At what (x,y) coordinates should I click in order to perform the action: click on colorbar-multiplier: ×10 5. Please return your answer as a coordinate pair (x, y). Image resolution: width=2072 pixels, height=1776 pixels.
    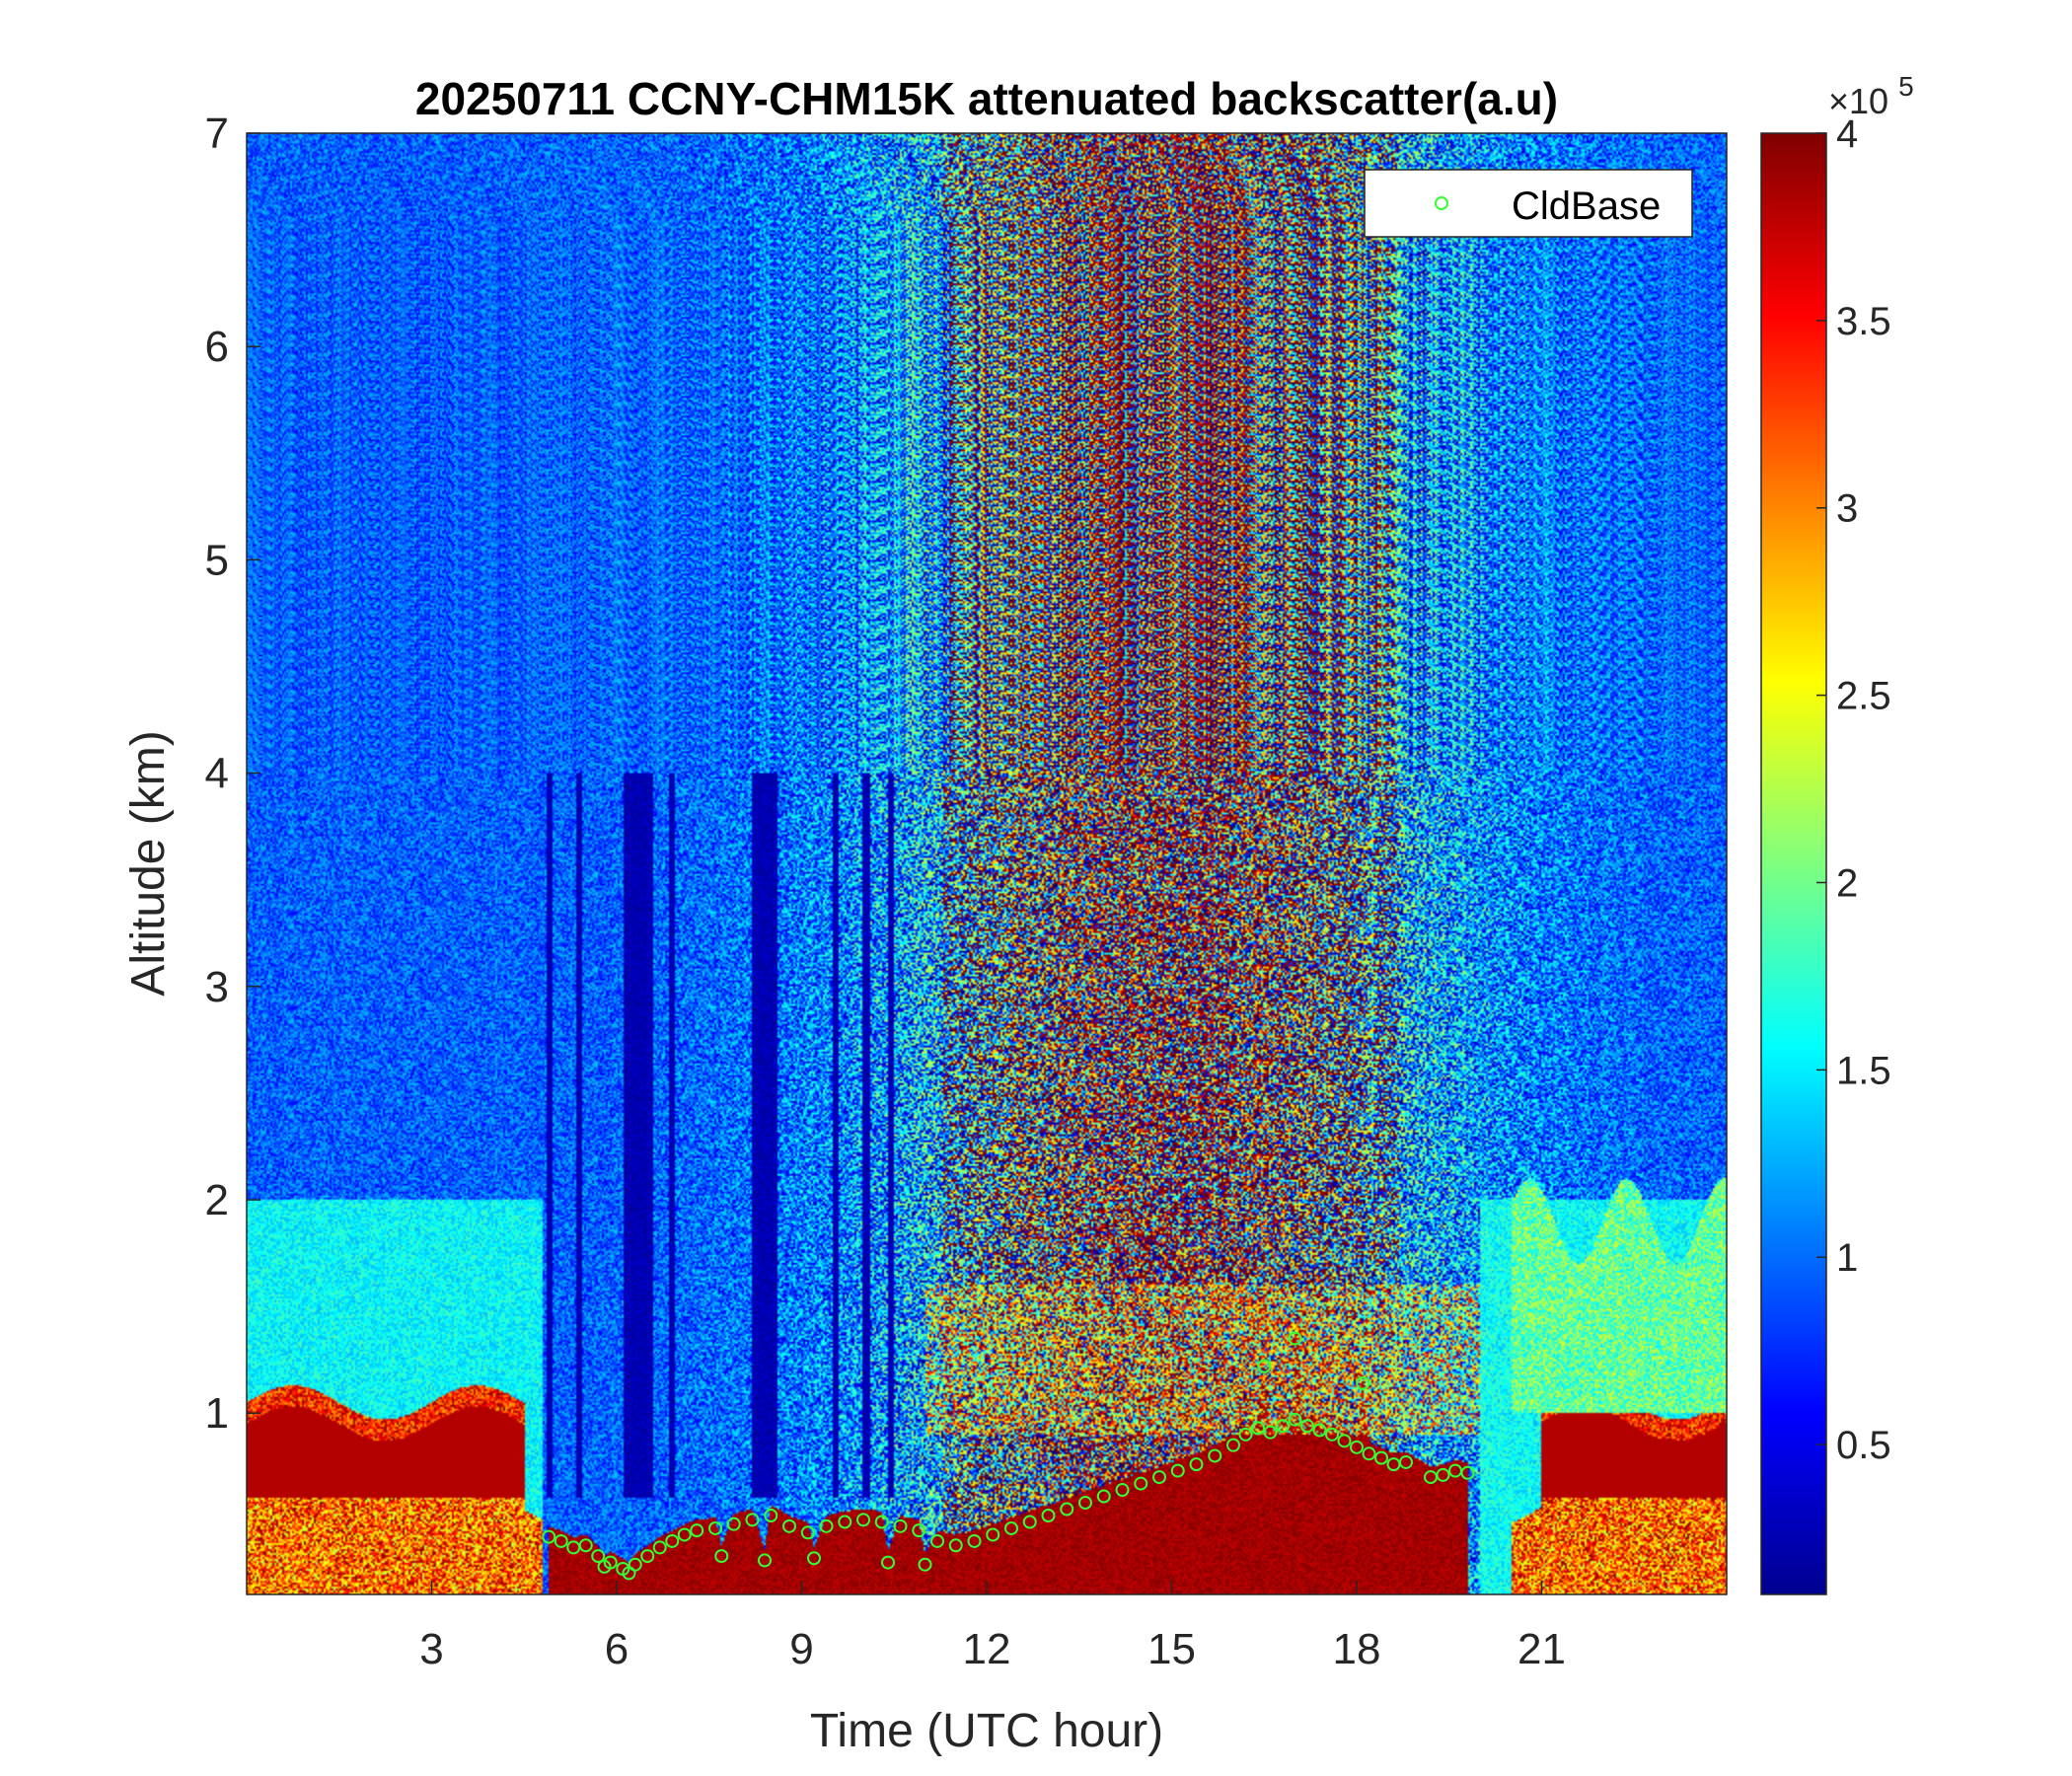
    Looking at the image, I should click on (1871, 96).